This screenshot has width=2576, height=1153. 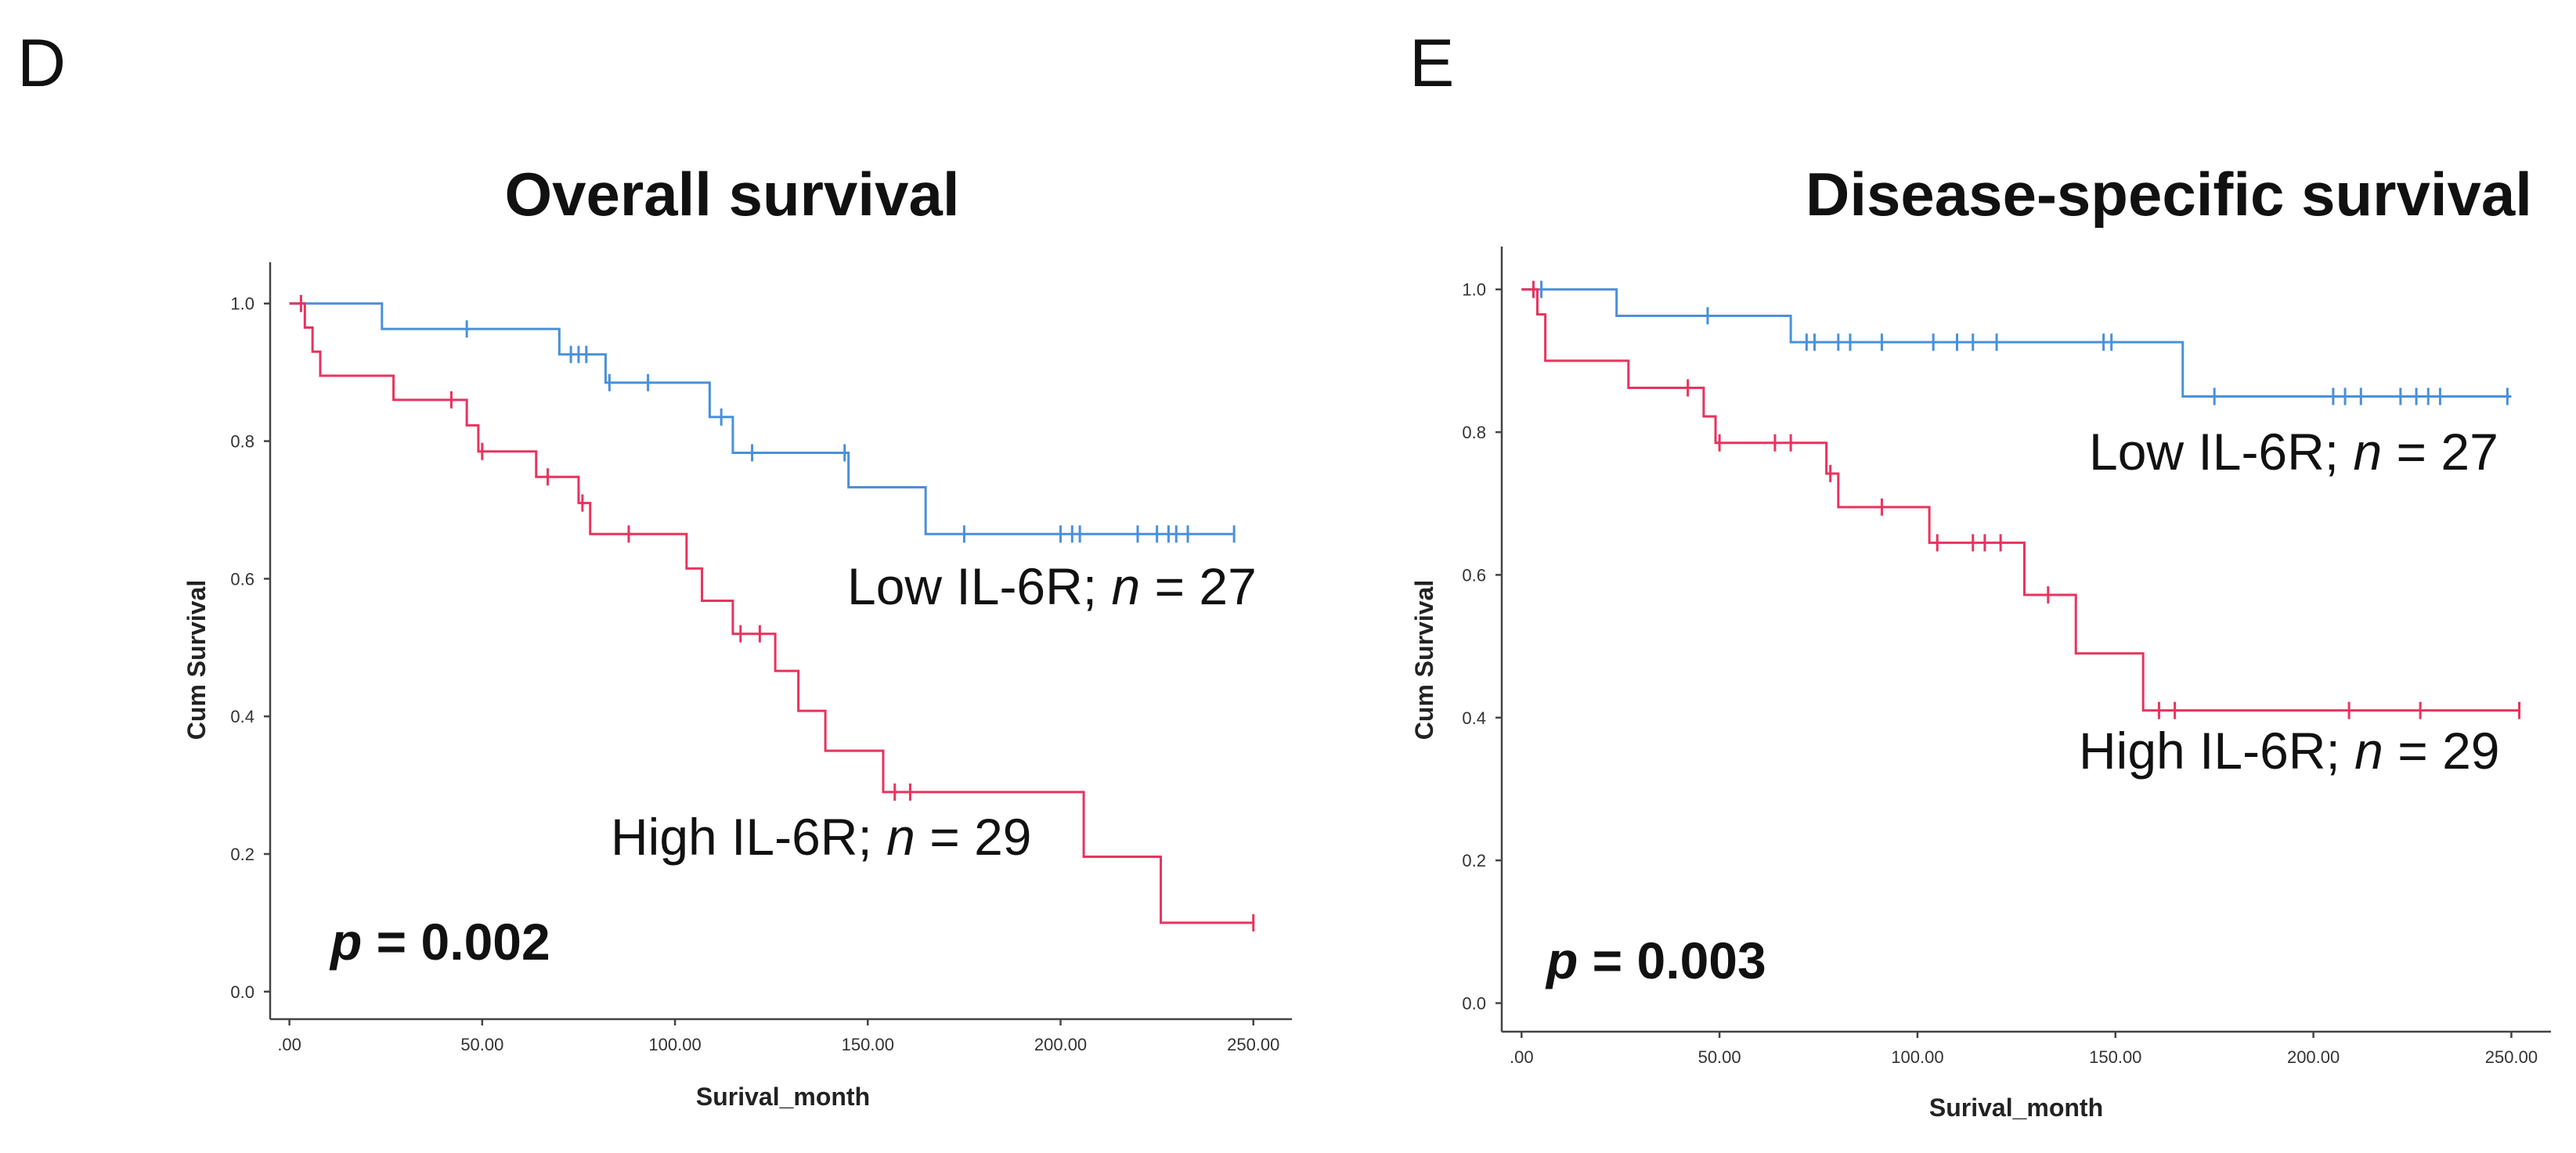 What do you see at coordinates (2313, 1057) in the screenshot?
I see `x-tick-label-e: 200.00` at bounding box center [2313, 1057].